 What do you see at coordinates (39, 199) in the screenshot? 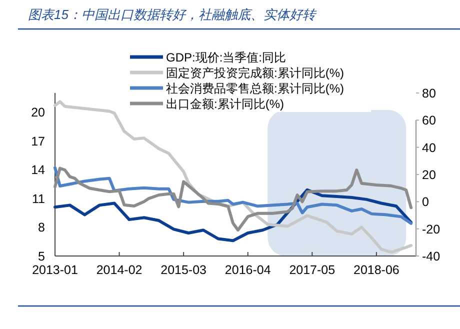
I see `y-tick-label: 11` at bounding box center [39, 199].